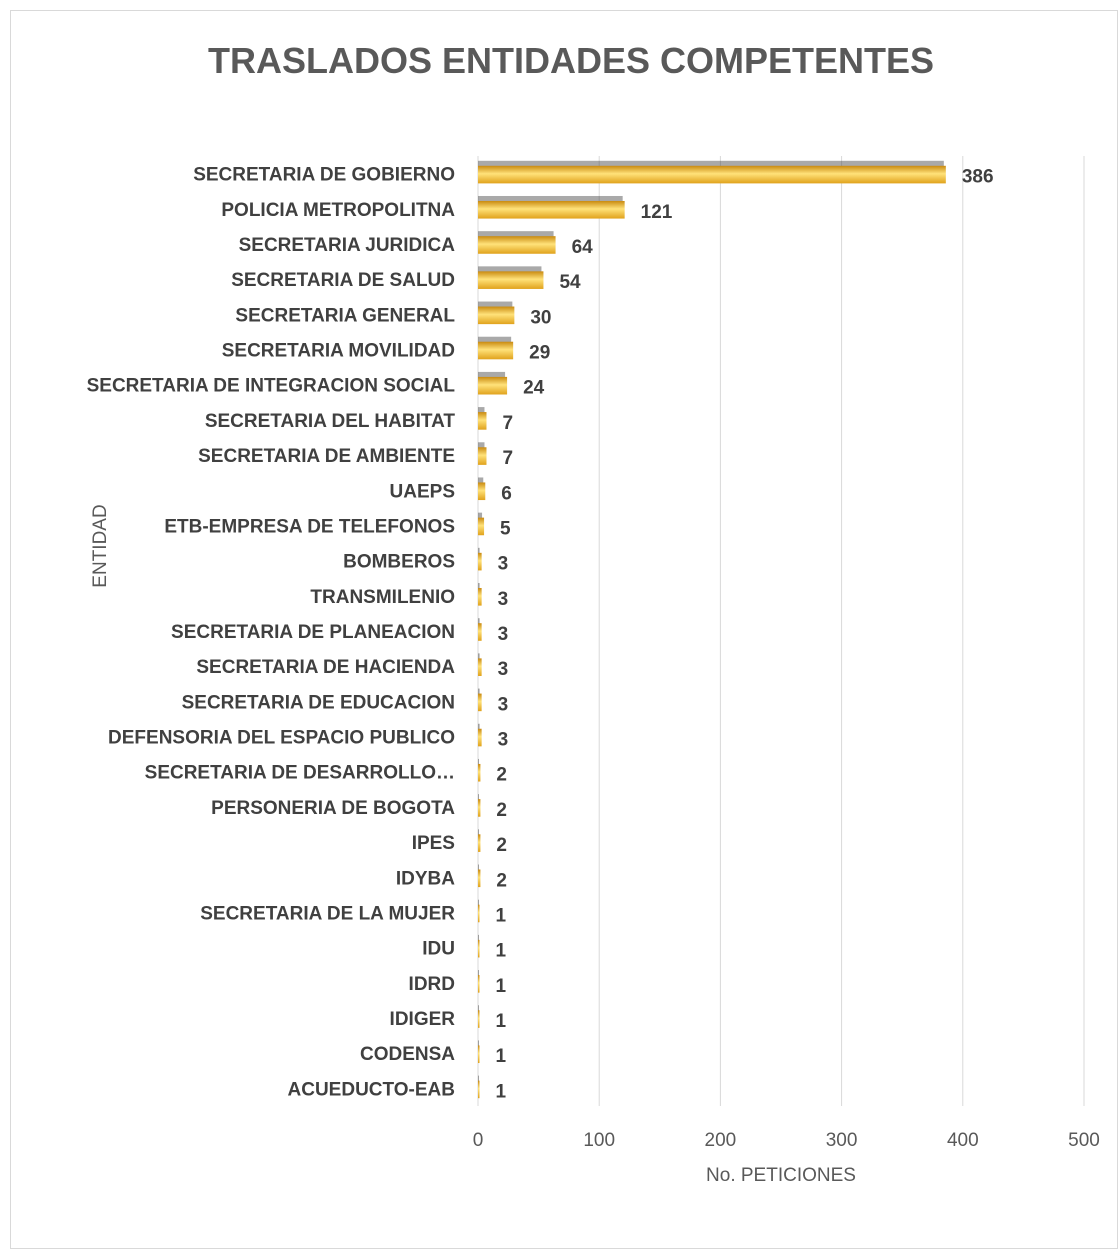  I want to click on category-label: SECRETARIA DE HACIENDA, so click(325, 667).